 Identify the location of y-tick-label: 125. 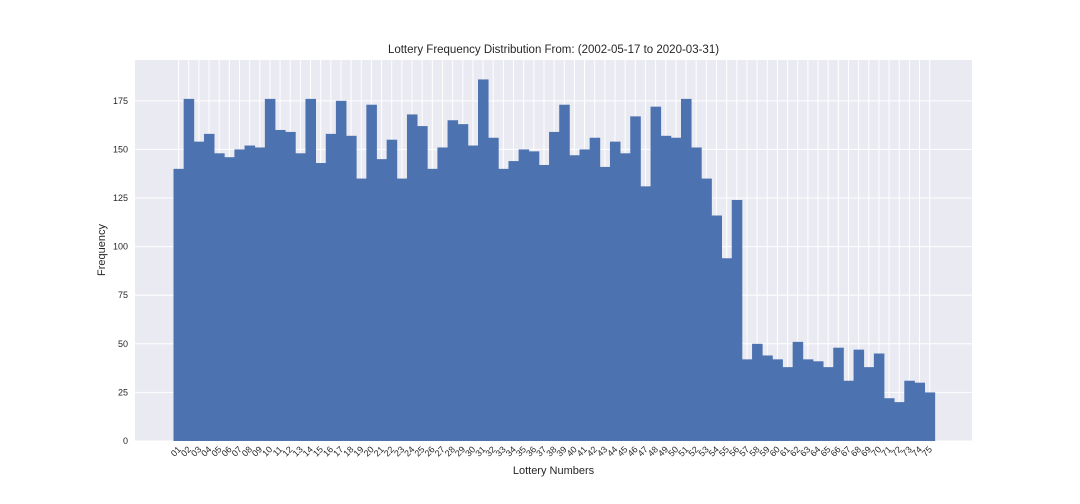
(120, 198).